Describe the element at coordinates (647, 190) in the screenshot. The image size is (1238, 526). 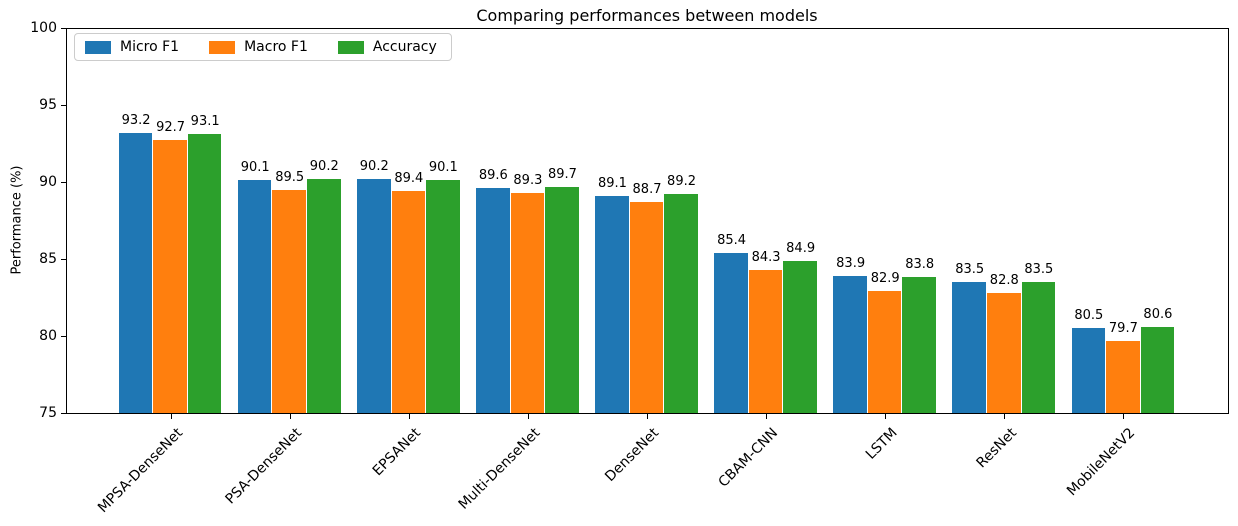
I see `bar-value-label: 88.7` at that location.